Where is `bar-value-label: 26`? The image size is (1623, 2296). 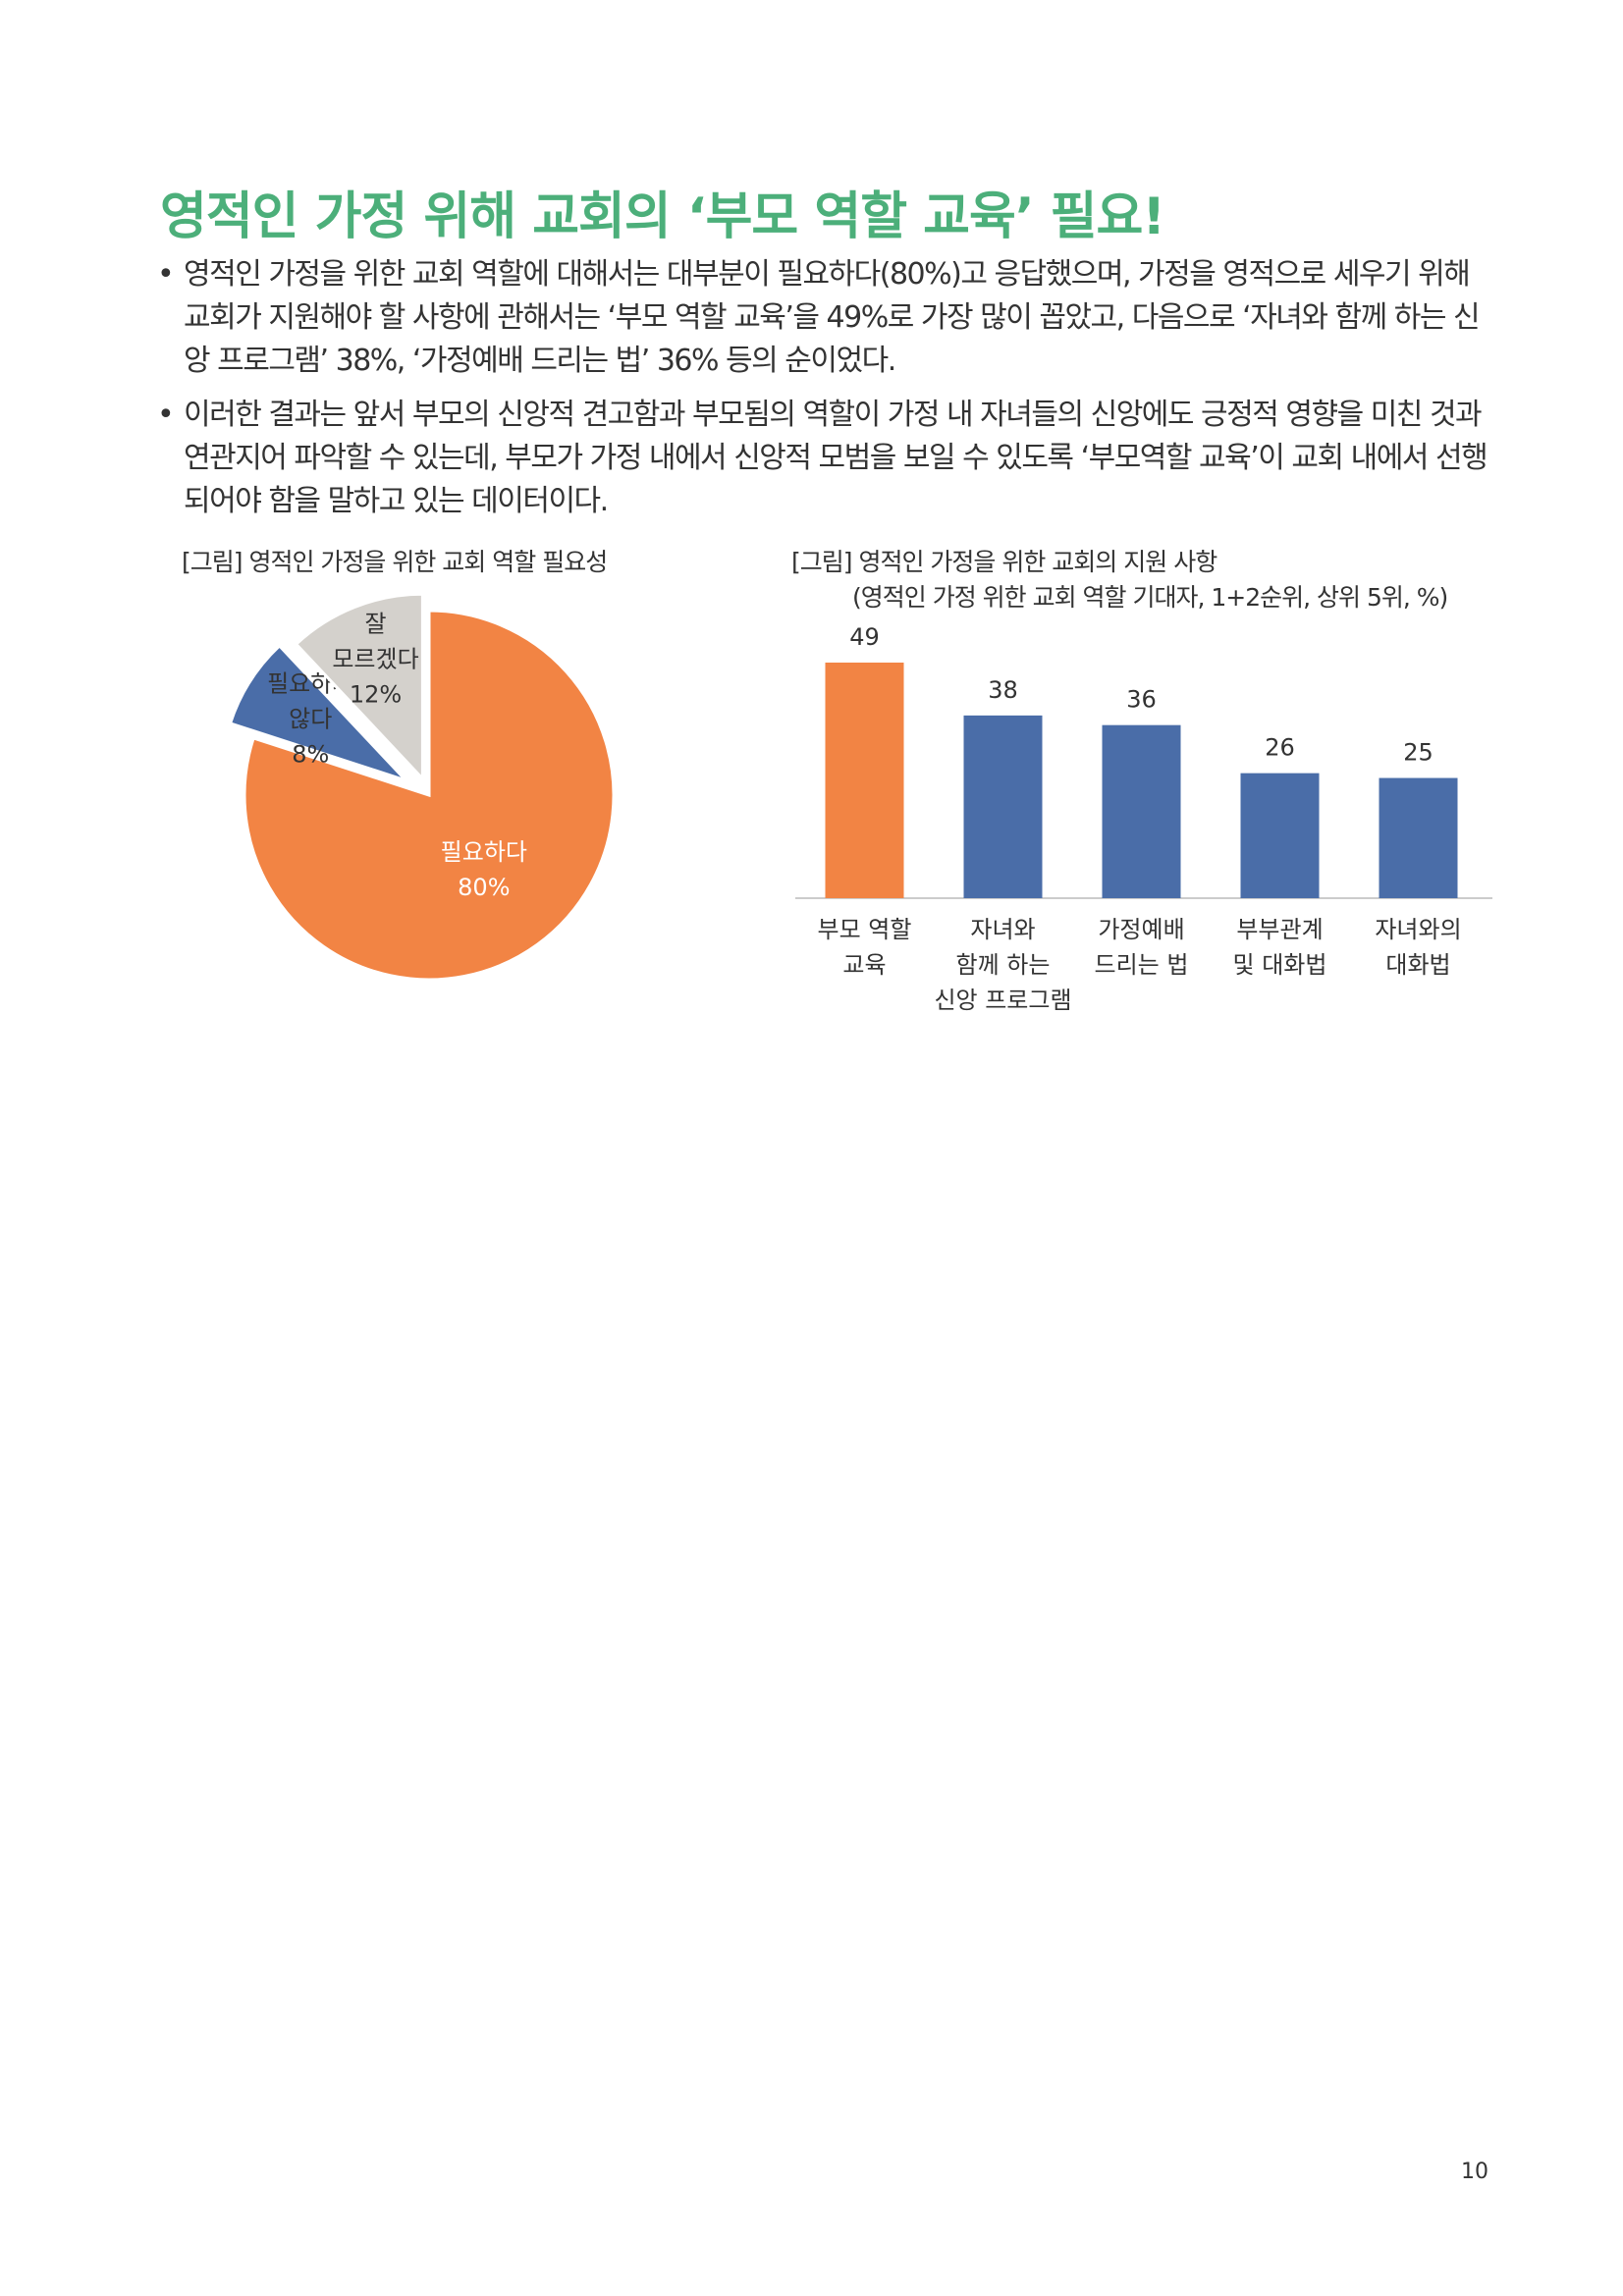 bar-value-label: 26 is located at coordinates (1280, 748).